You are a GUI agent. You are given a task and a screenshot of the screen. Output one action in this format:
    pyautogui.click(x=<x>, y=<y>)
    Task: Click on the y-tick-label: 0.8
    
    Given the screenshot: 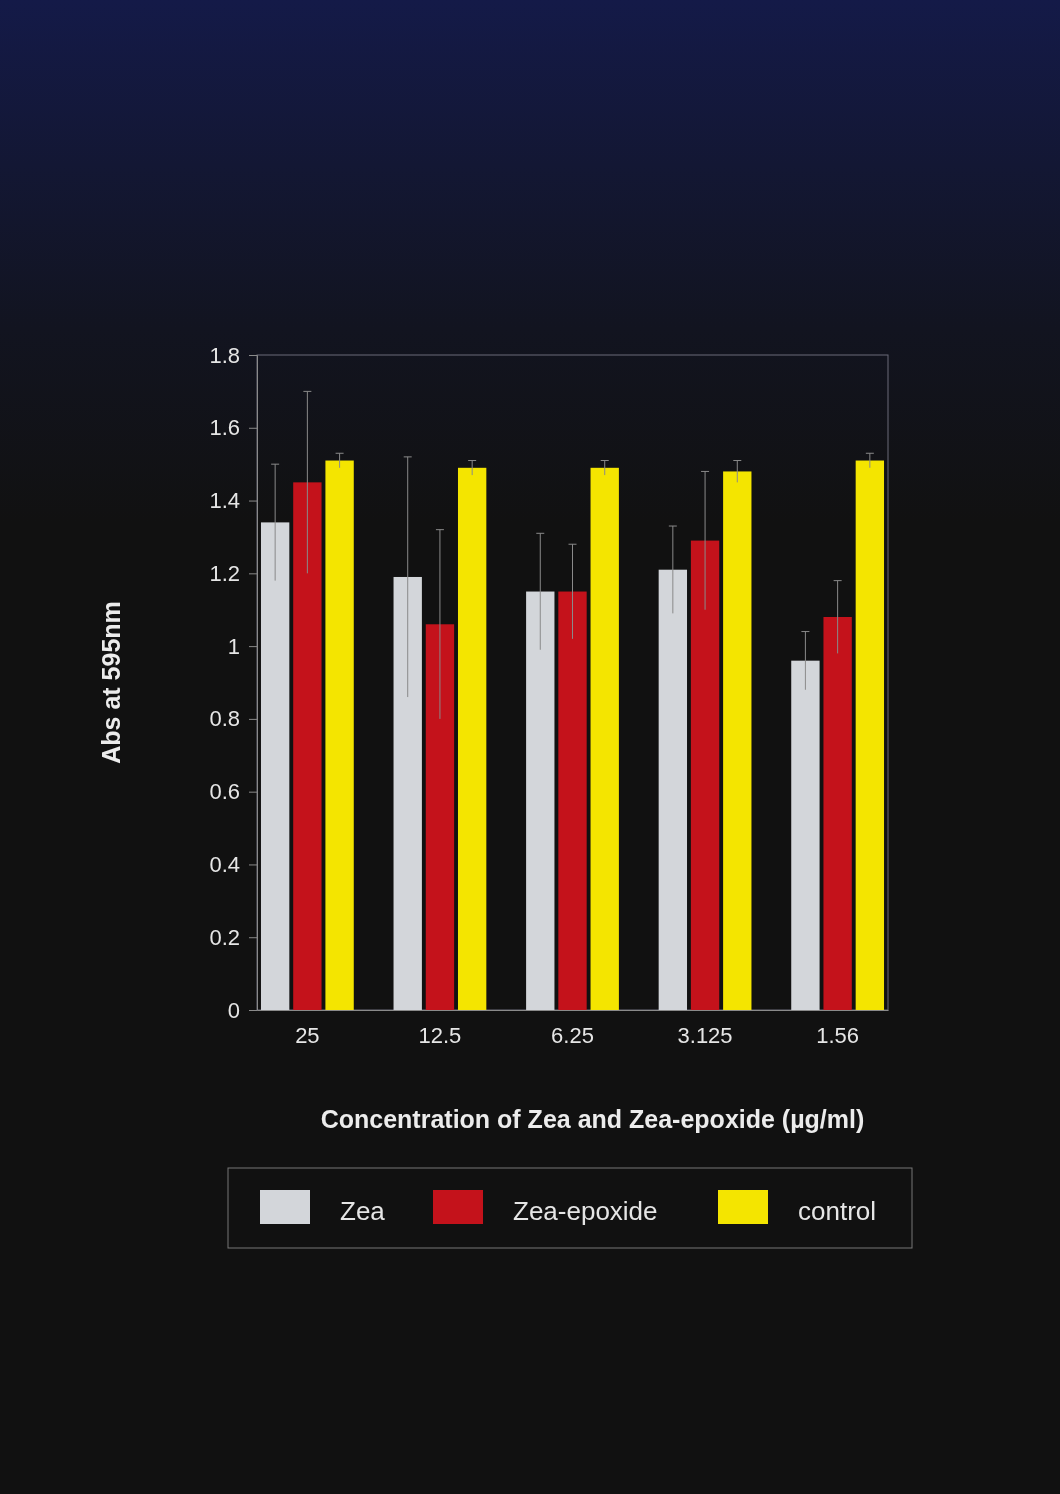 What is the action you would take?
    pyautogui.click(x=224, y=719)
    